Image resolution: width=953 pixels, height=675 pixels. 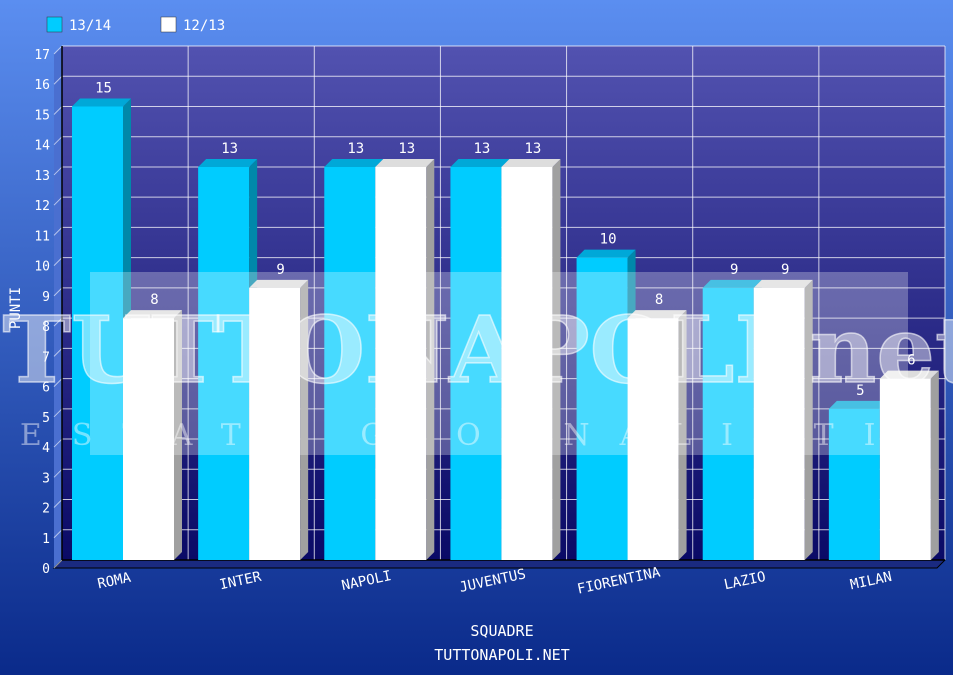 I want to click on bar-12/13-MILAN, so click(x=909, y=465).